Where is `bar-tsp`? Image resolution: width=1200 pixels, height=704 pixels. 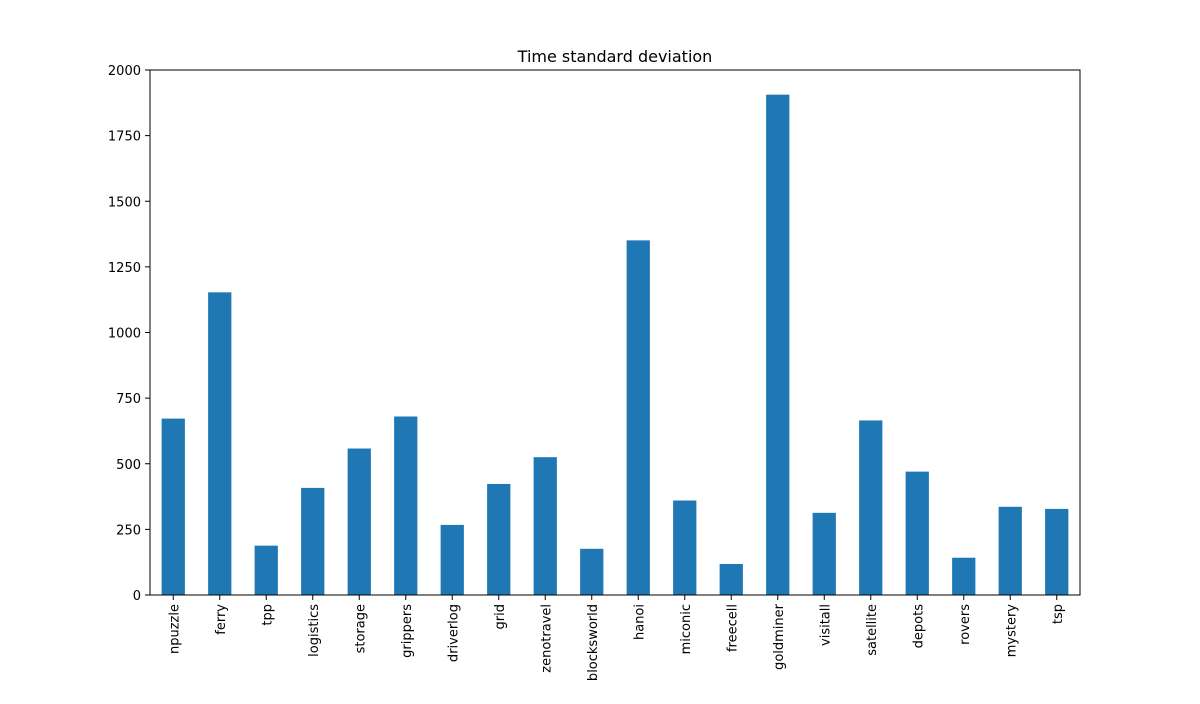 bar-tsp is located at coordinates (1057, 551).